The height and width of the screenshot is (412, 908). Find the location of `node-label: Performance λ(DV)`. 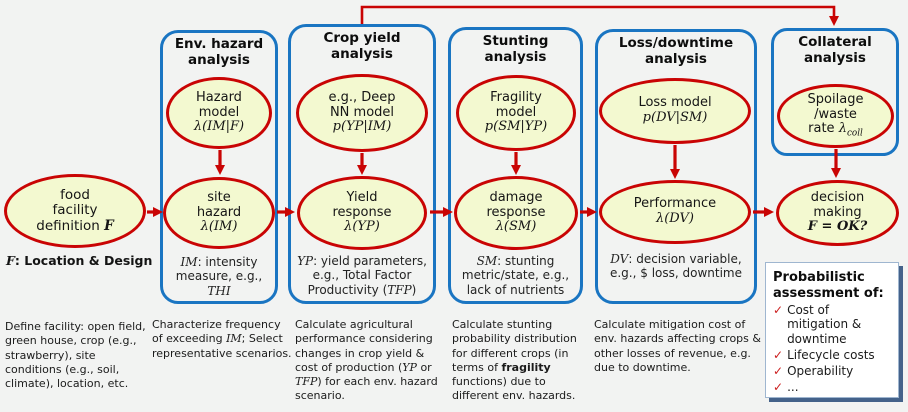

node-label: Performance λ(DV) is located at coordinates (675, 211).